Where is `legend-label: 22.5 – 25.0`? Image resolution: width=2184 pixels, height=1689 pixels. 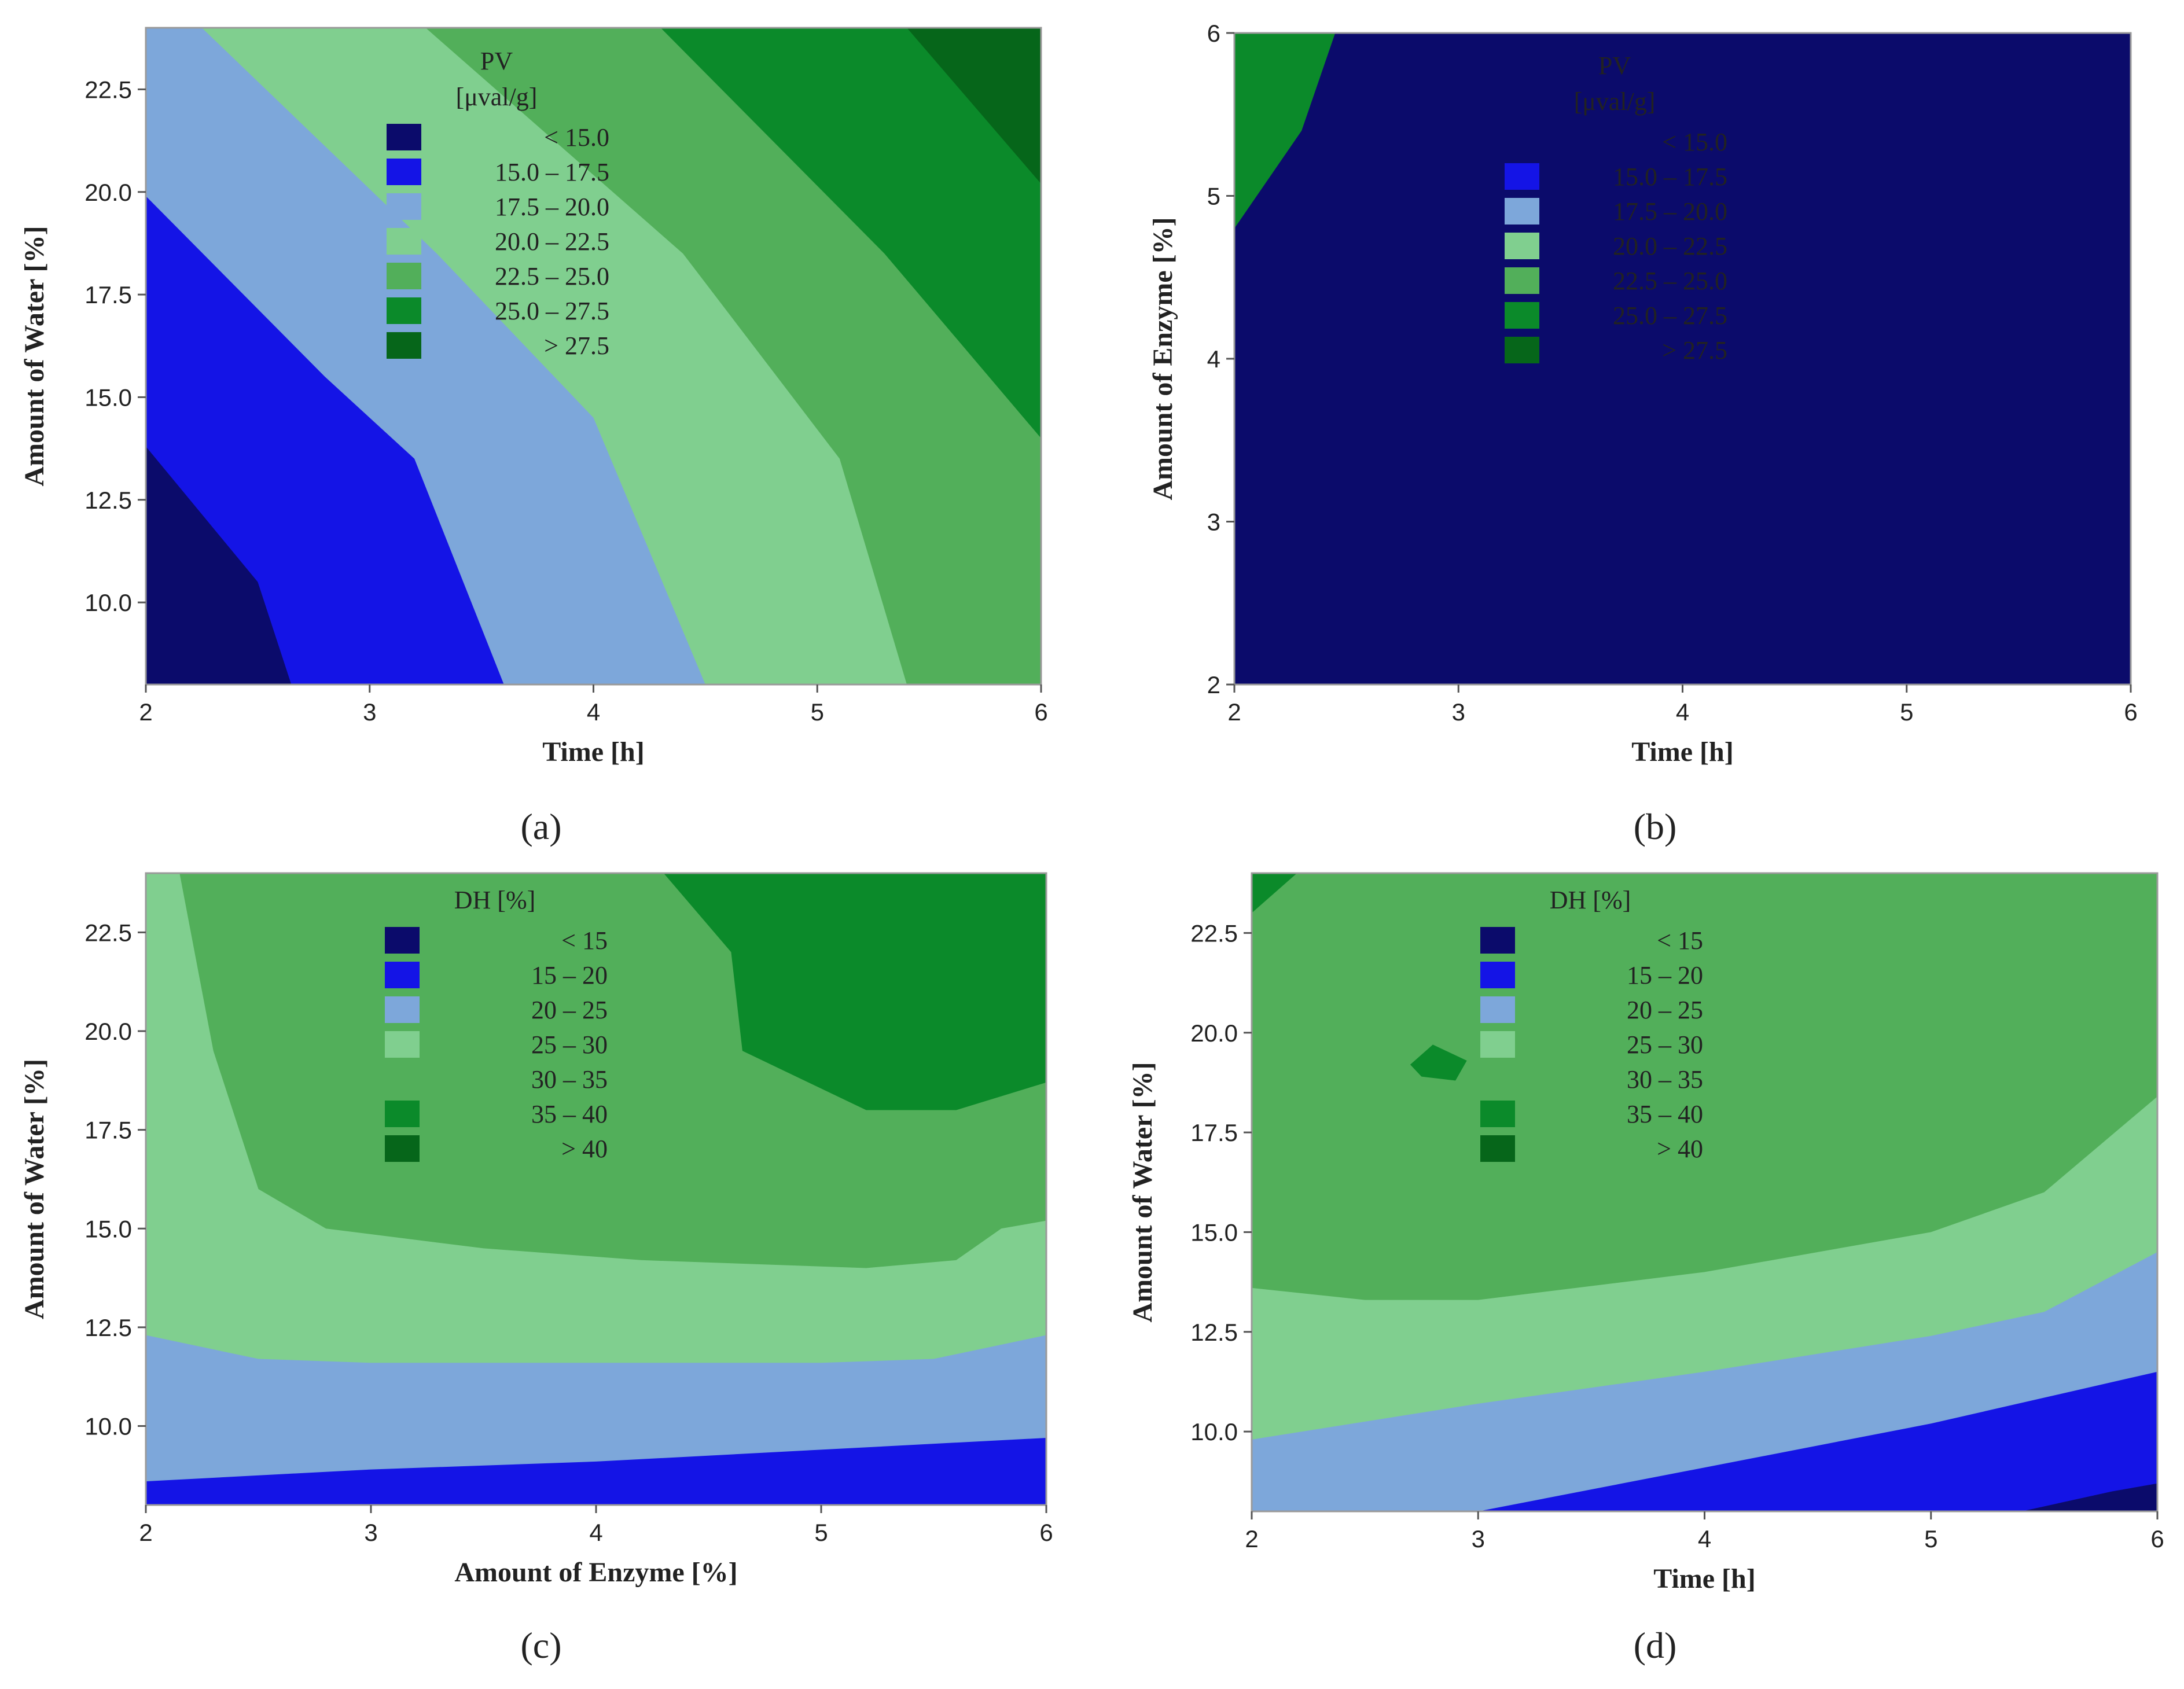 legend-label: 22.5 – 25.0 is located at coordinates (552, 276).